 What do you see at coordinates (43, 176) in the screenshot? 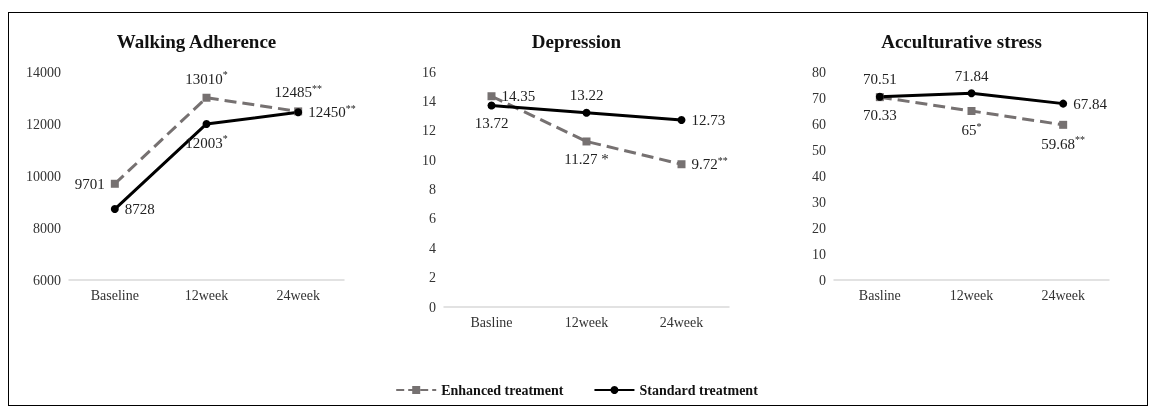
I see `y-tick-label: 10000` at bounding box center [43, 176].